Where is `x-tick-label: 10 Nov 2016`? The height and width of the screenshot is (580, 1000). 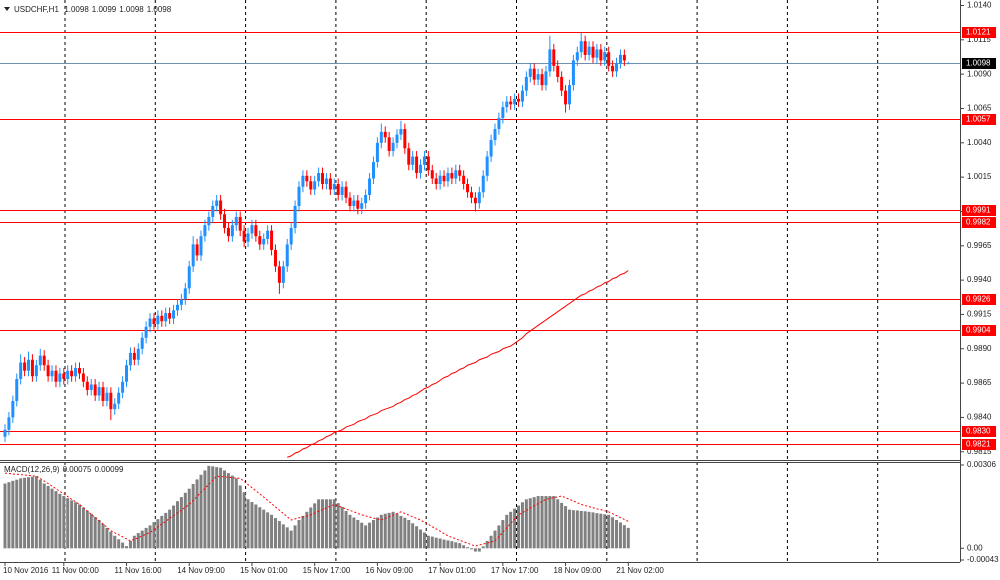
x-tick-label: 10 Nov 2016 is located at coordinates (26, 570).